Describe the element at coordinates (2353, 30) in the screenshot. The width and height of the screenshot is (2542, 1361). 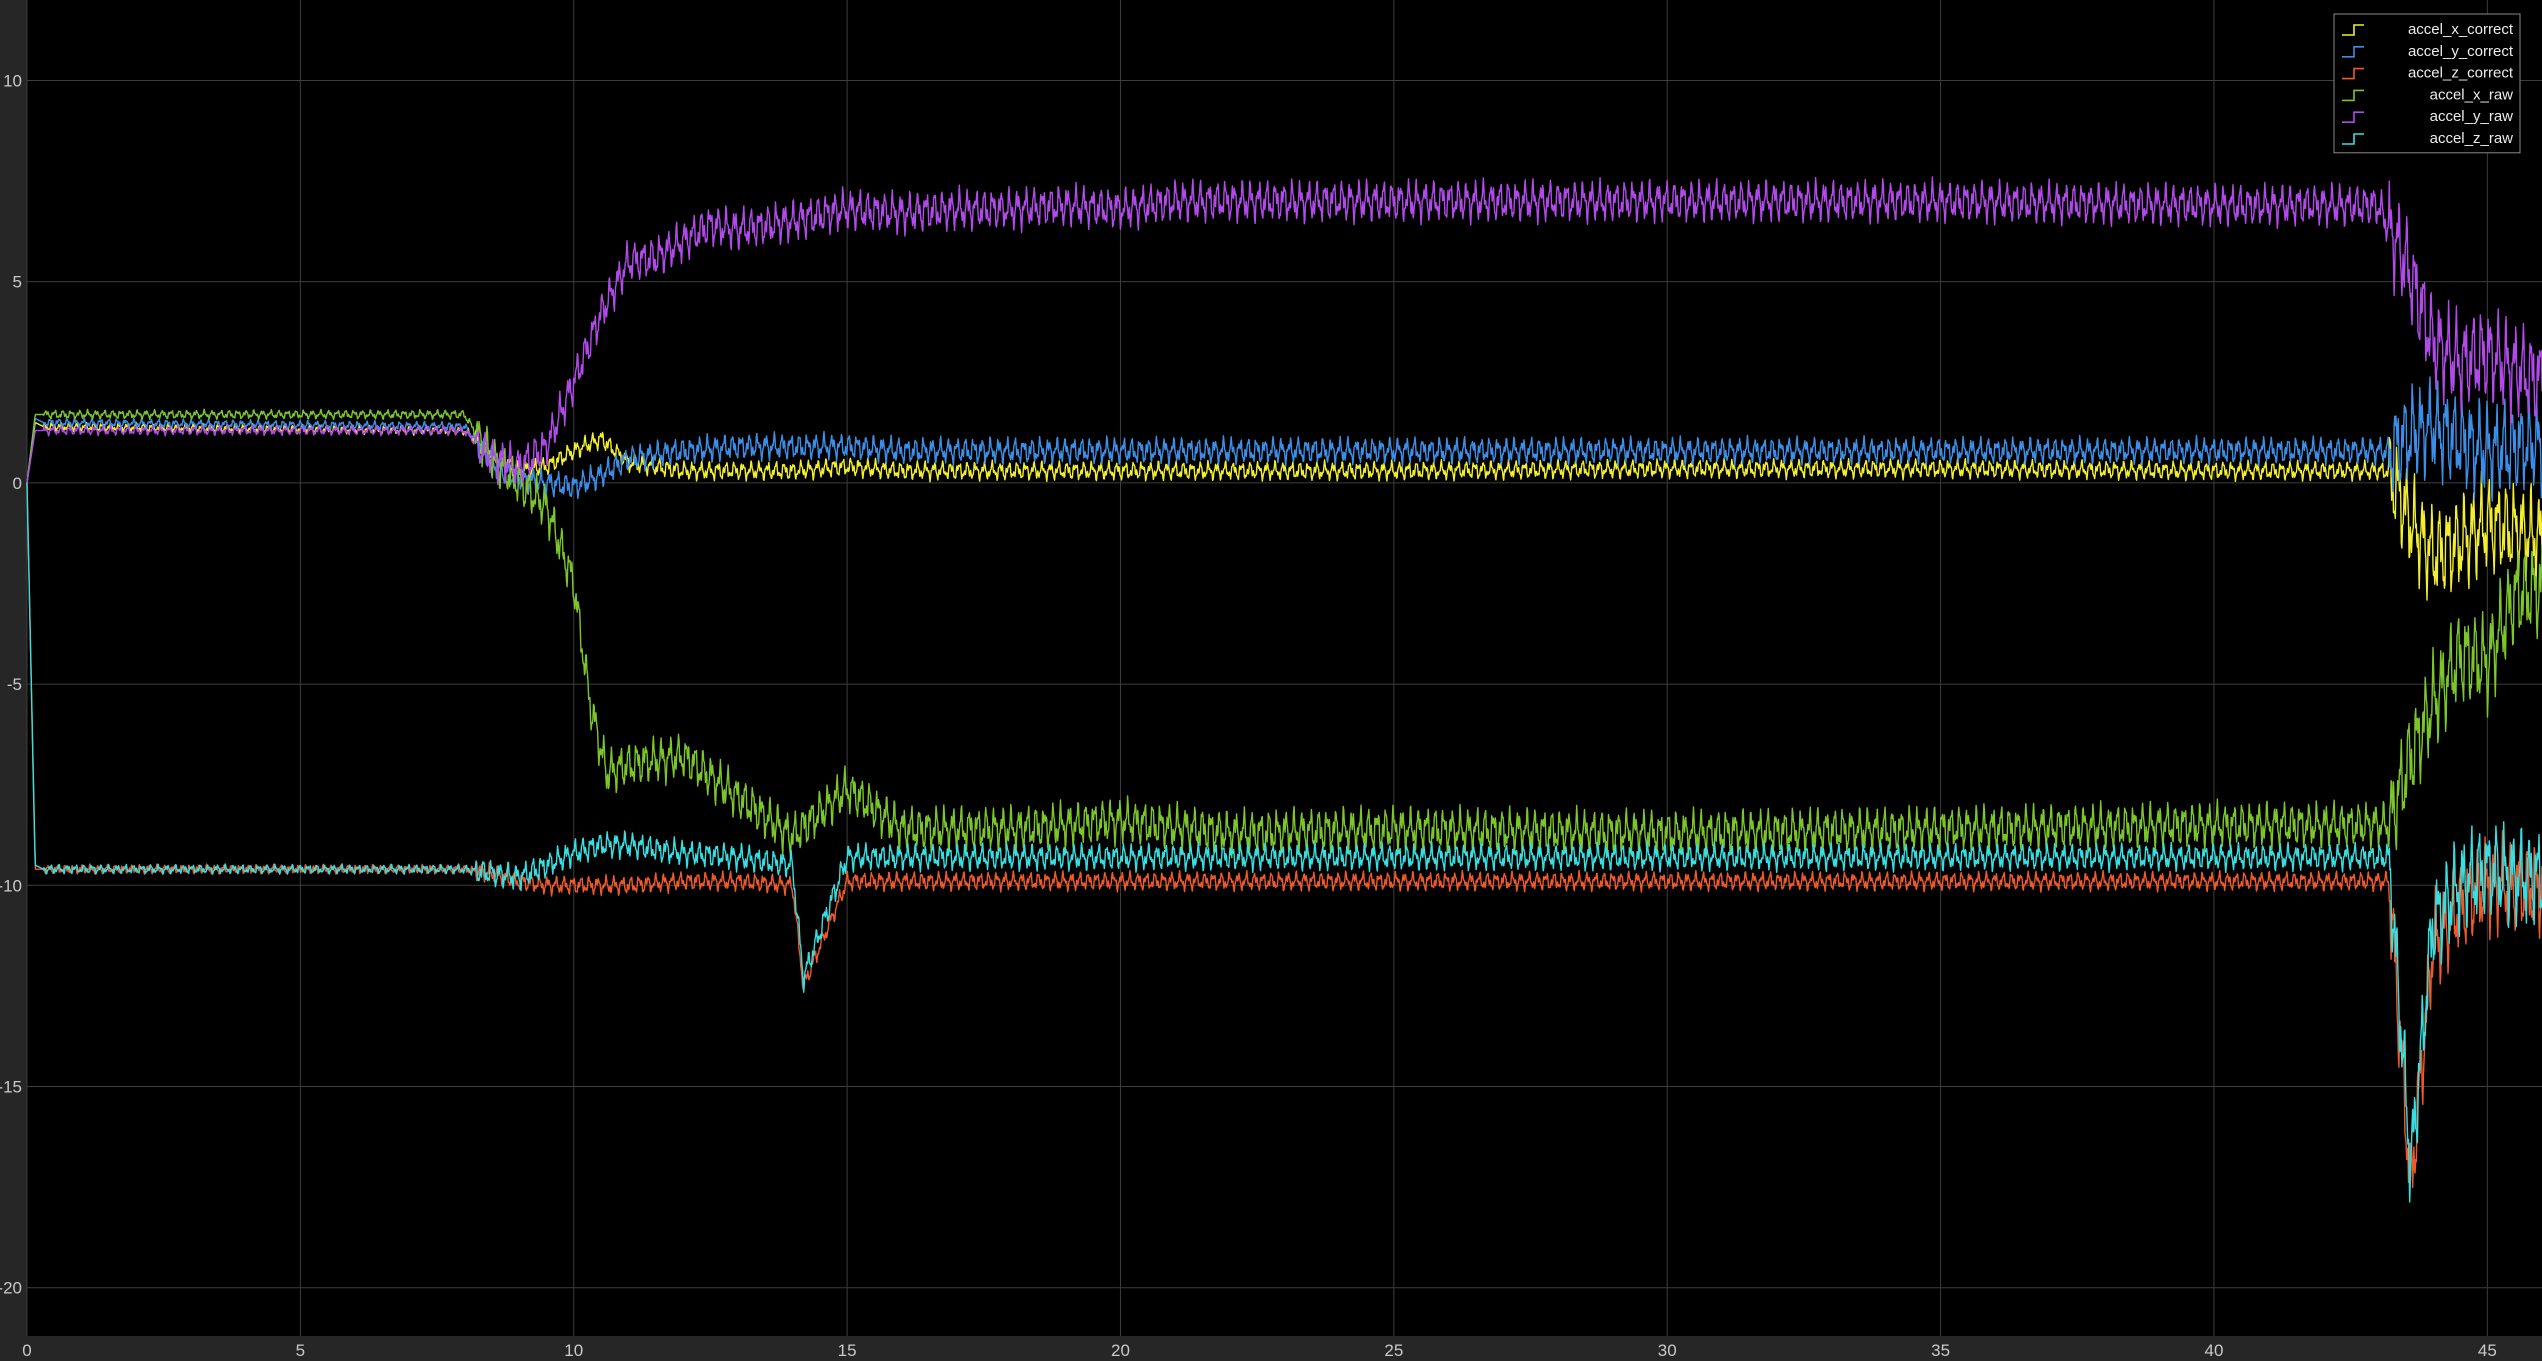
I see `legend-swatch-accel_x_correct` at that location.